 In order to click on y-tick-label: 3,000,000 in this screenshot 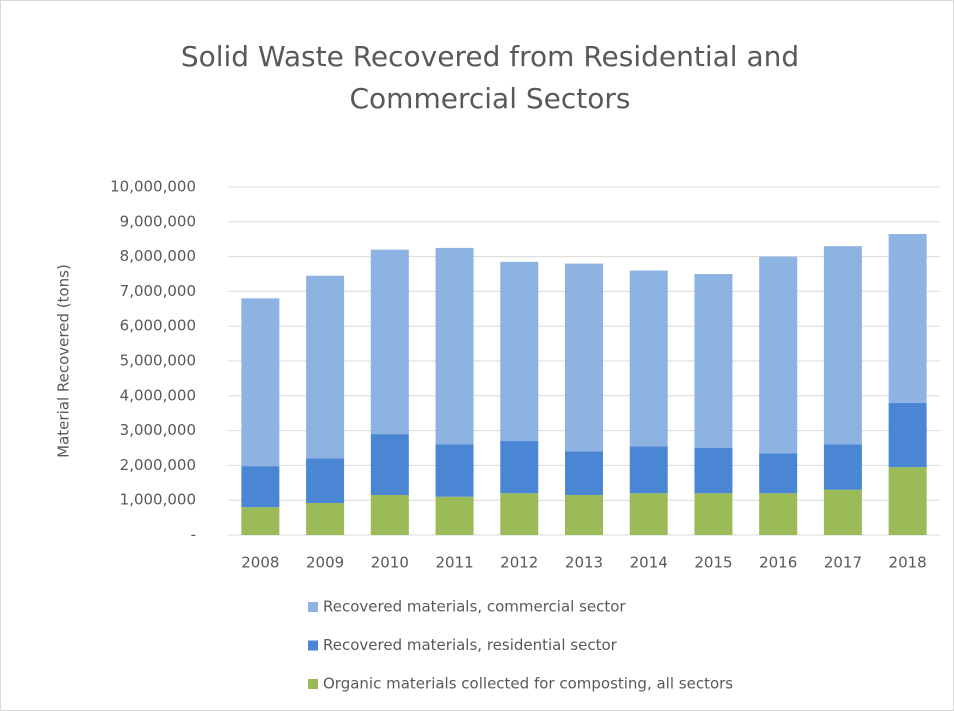, I will do `click(158, 430)`.